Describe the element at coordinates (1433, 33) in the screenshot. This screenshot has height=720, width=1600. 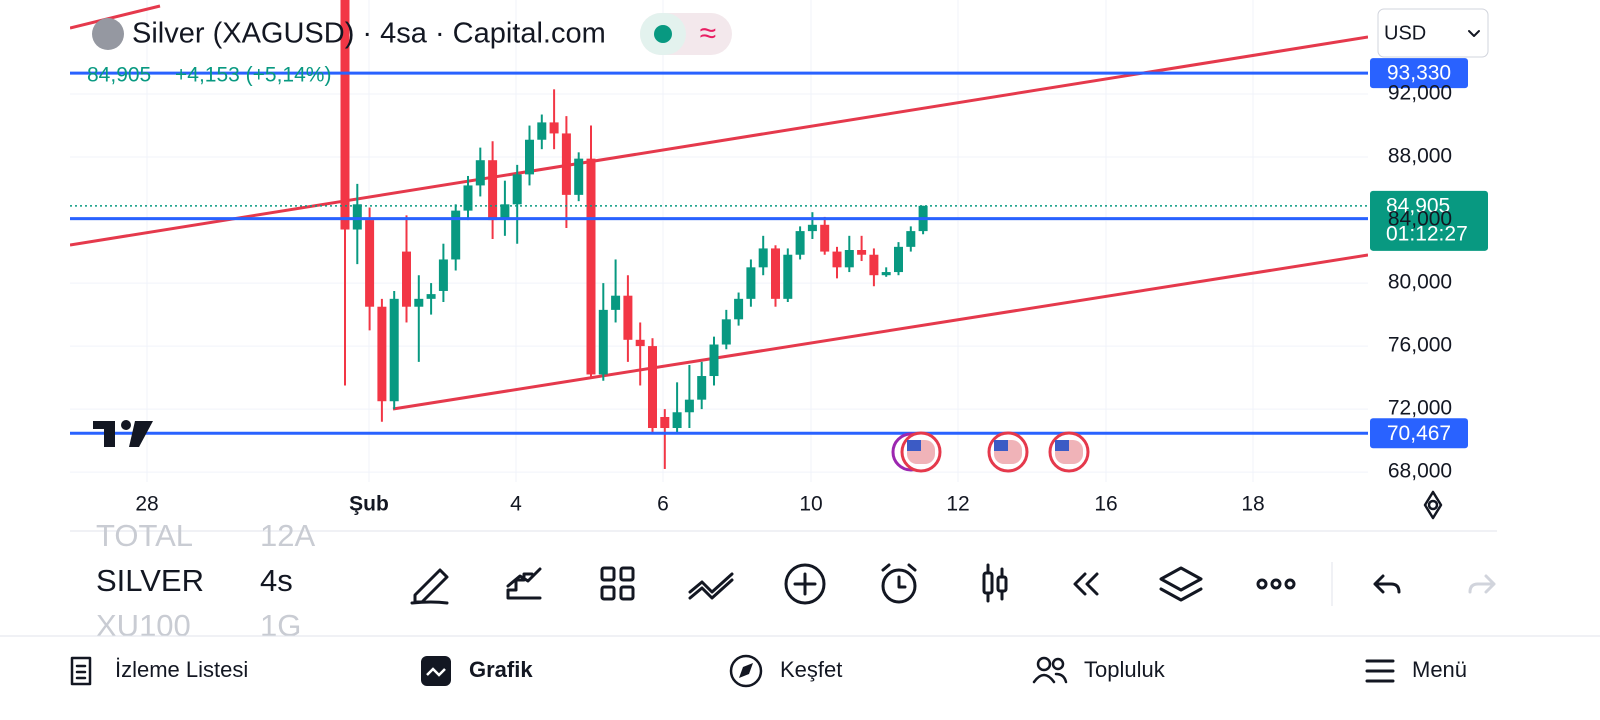
I see `currency-select` at that location.